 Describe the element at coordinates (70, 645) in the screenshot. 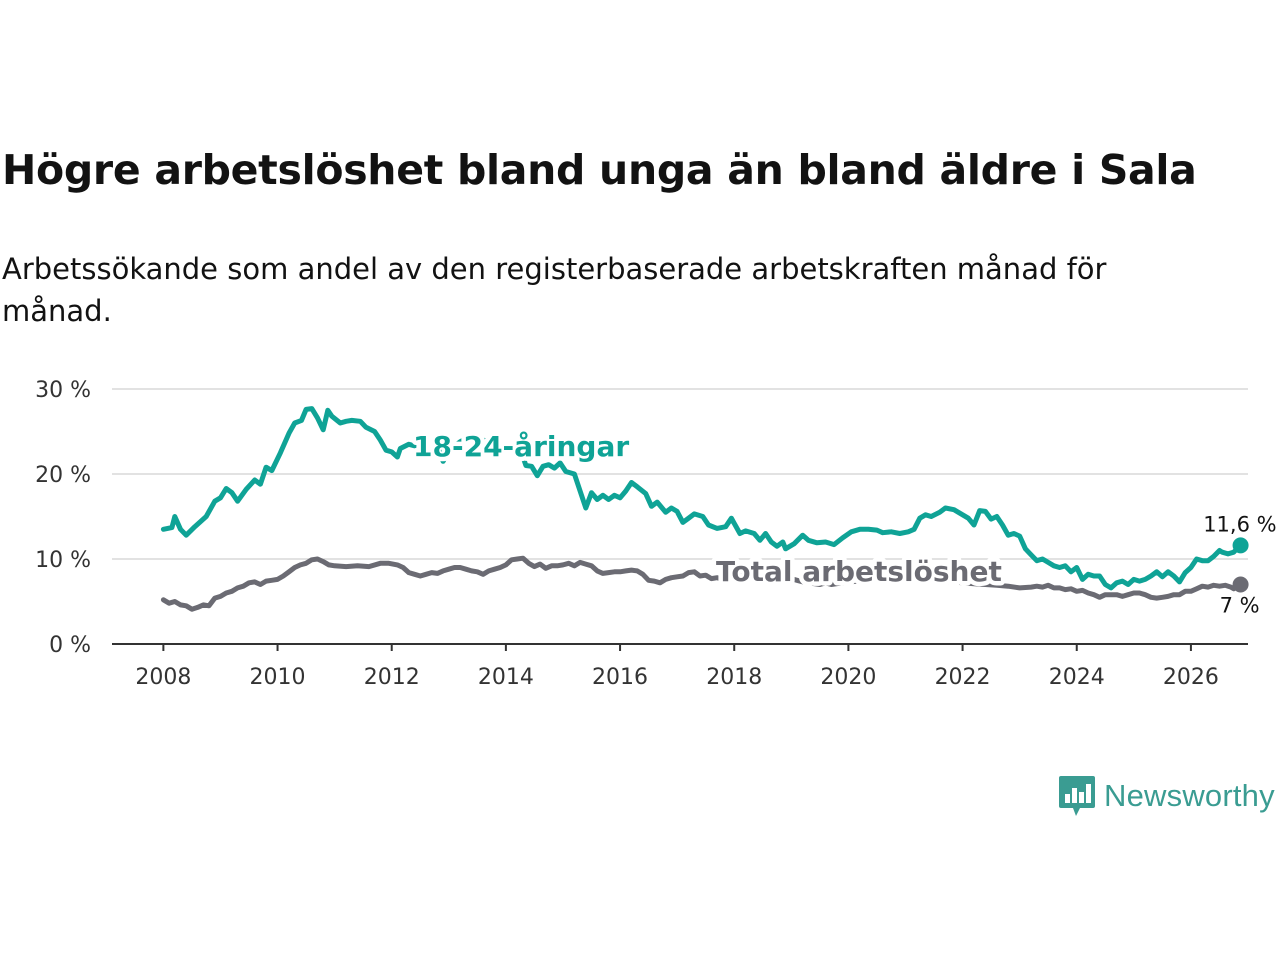

I see `y-tick-label: 0 %` at that location.